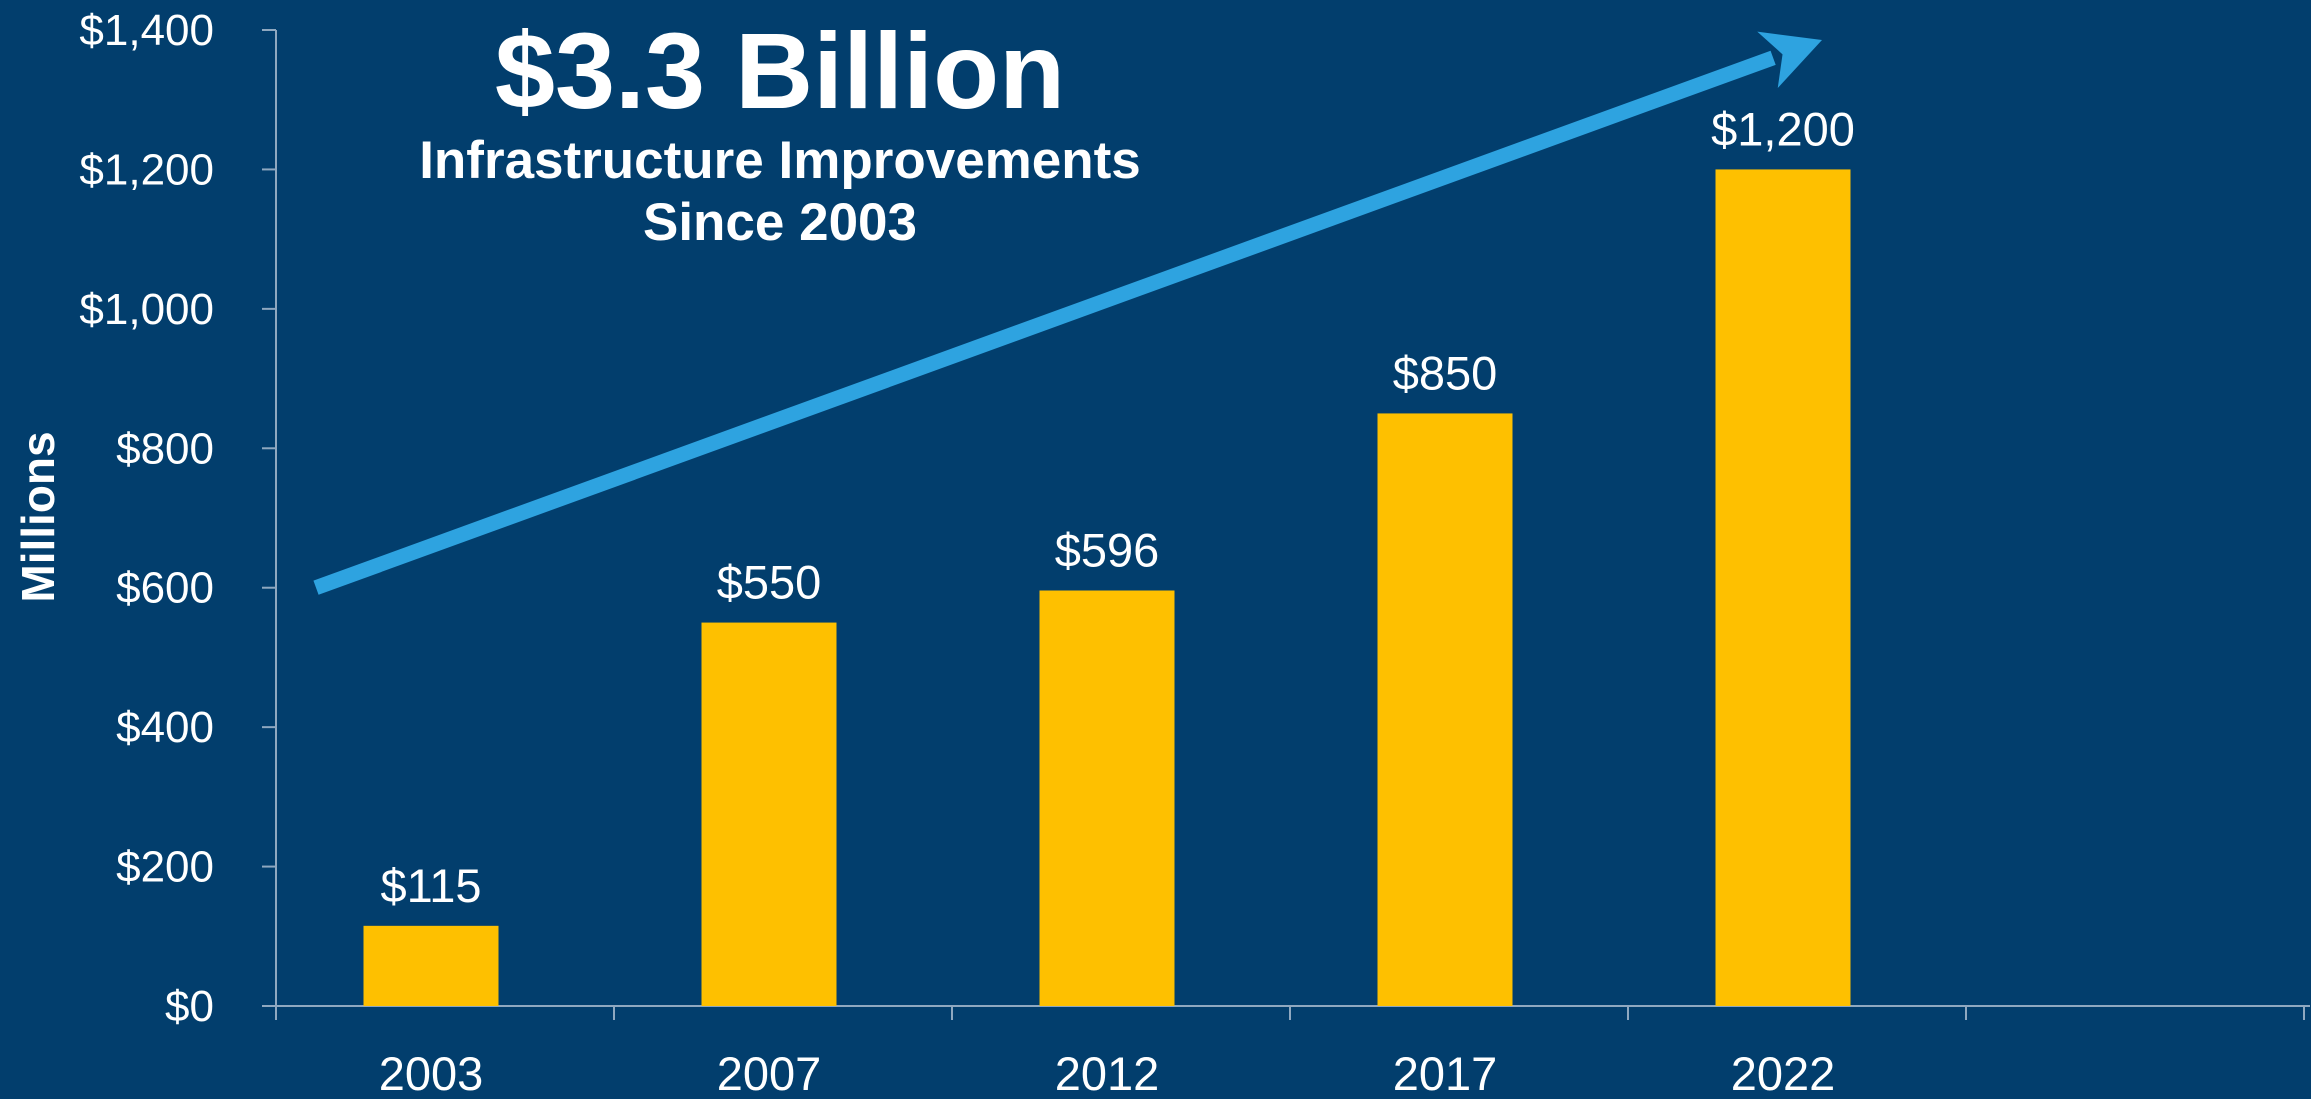  Describe the element at coordinates (780, 222) in the screenshot. I see `chart-subtitle-line-2: Since 2003` at that location.